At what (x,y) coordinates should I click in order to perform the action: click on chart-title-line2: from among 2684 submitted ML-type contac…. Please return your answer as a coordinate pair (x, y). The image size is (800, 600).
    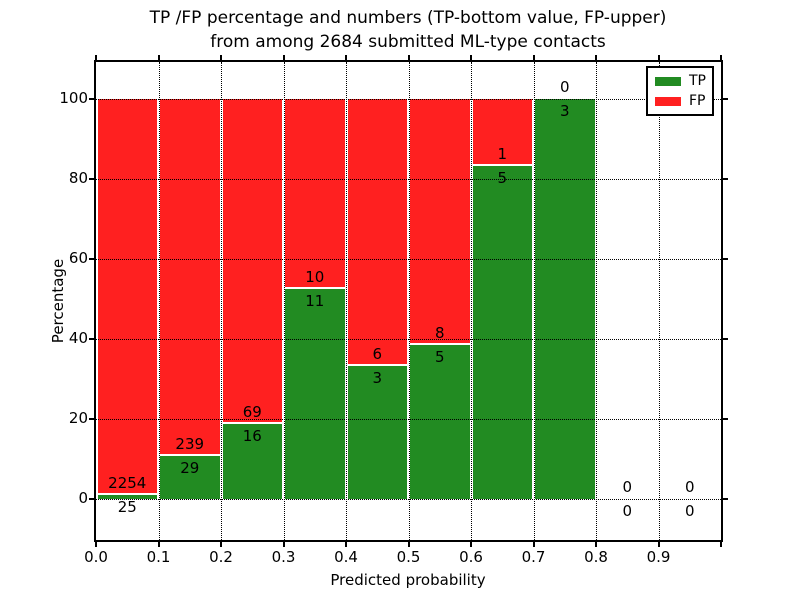
    Looking at the image, I should click on (408, 42).